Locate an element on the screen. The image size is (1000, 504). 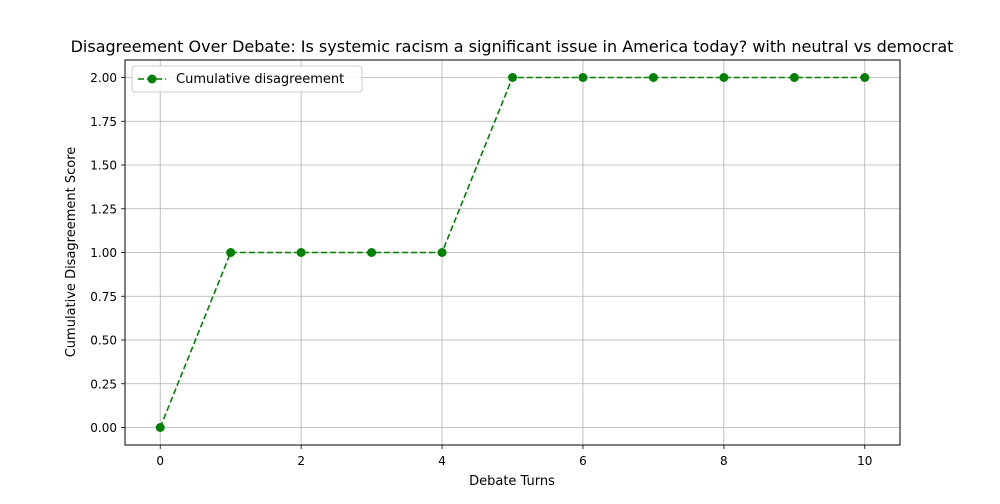
legend-marker-swatch is located at coordinates (152, 79).